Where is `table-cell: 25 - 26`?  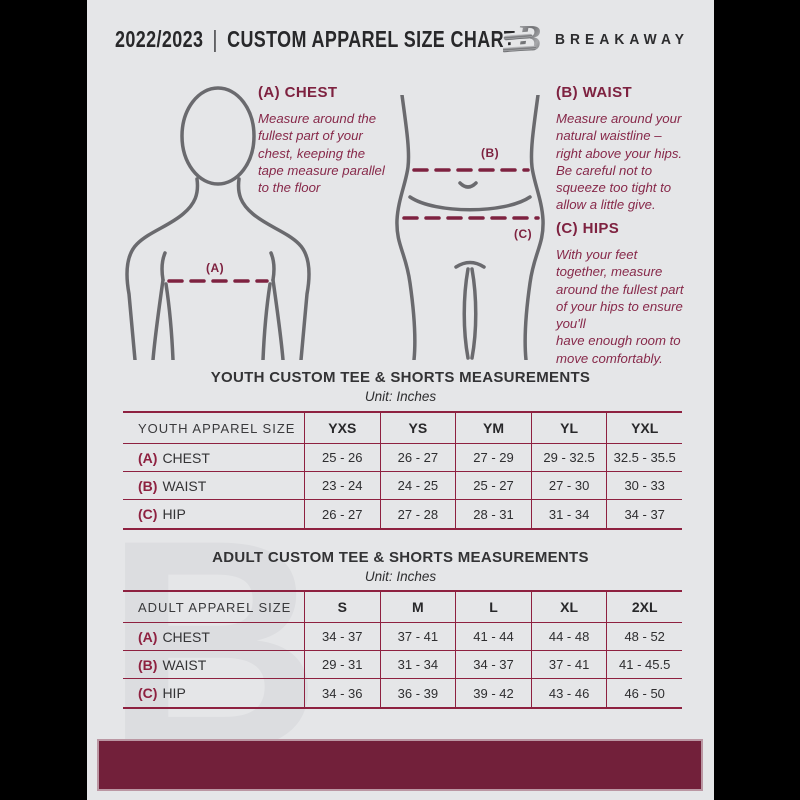
table-cell: 25 - 26 is located at coordinates (342, 457).